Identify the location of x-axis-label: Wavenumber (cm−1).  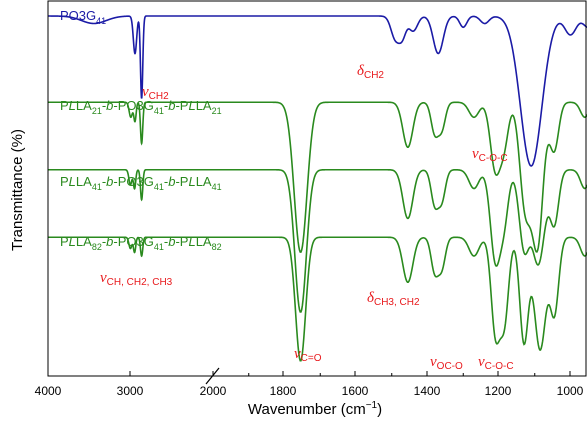
(315, 409).